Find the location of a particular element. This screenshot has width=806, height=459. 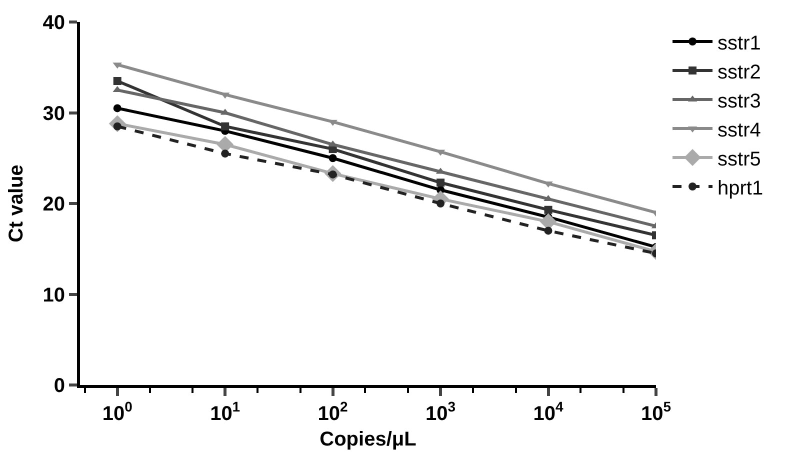

y-tick-label: 40 is located at coordinates (53, 23).